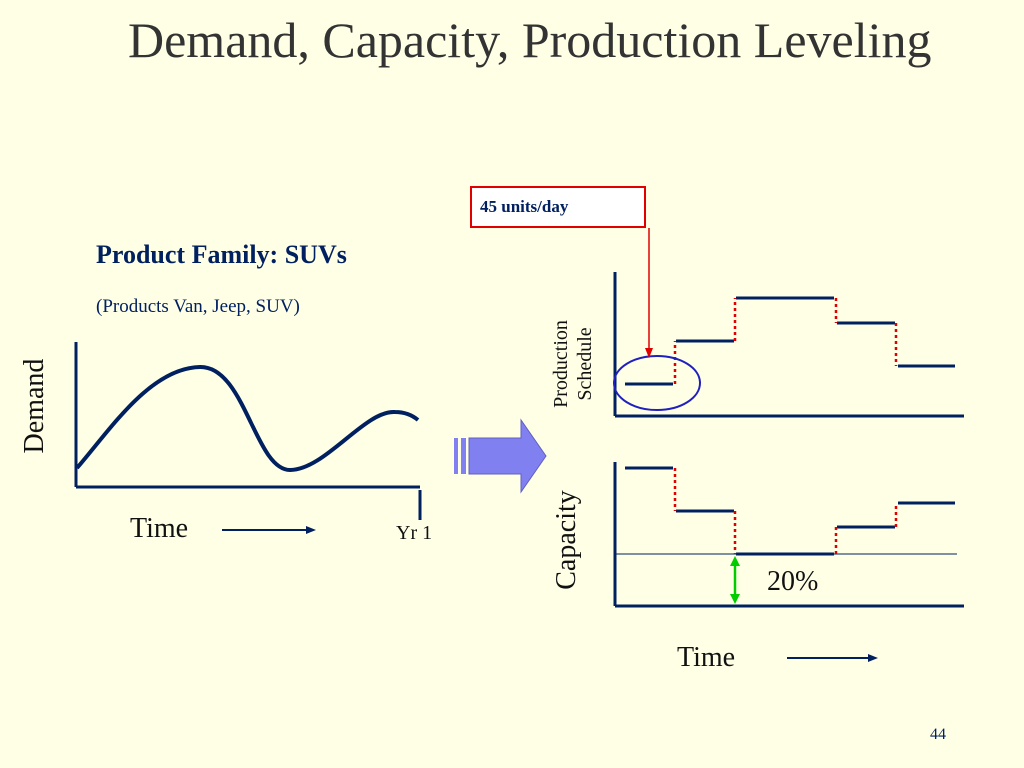  I want to click on capacity-steps, so click(790, 511).